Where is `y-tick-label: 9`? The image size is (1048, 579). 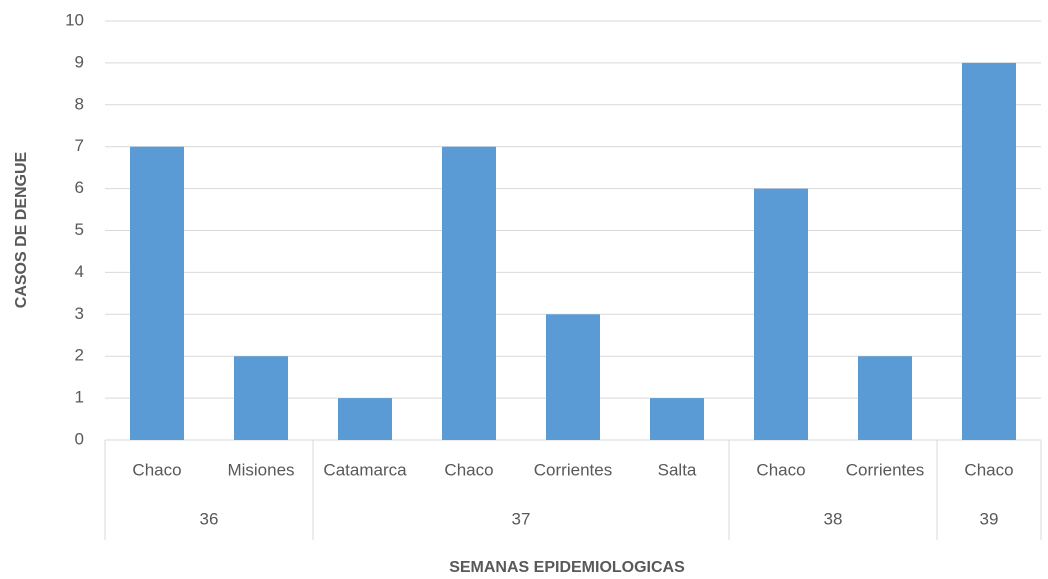
y-tick-label: 9 is located at coordinates (79, 61).